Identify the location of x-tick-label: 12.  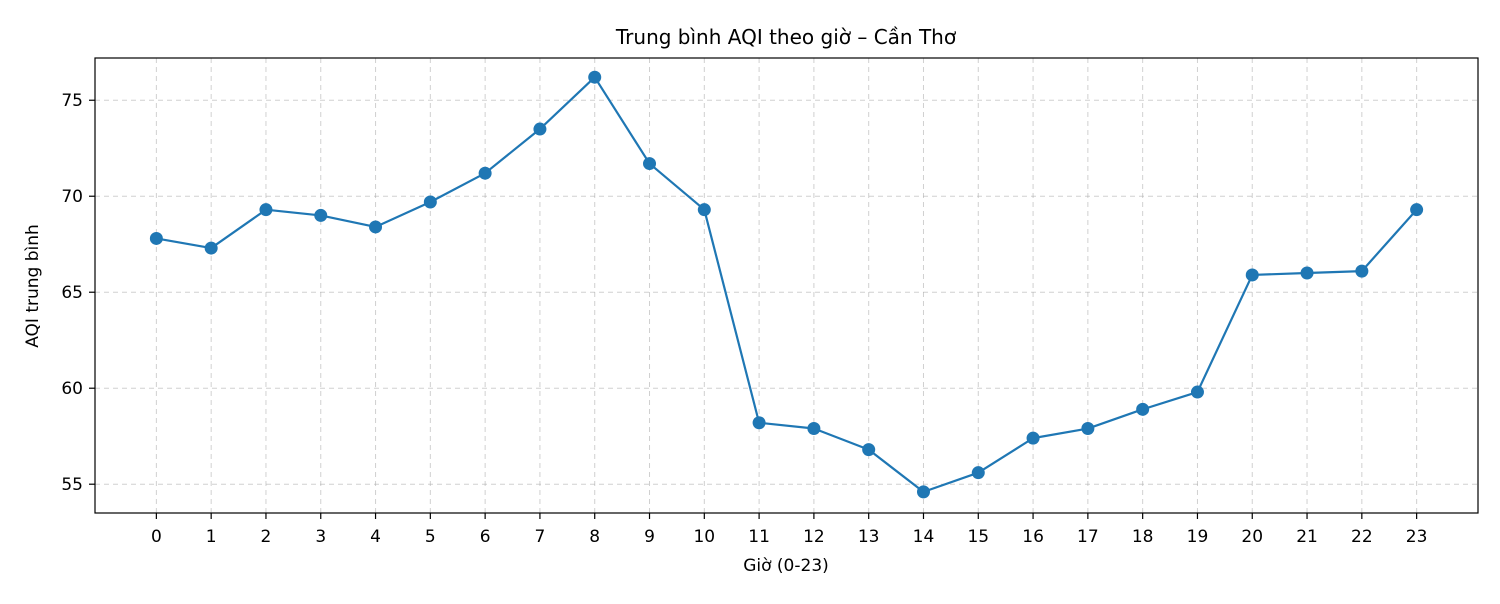
(814, 537).